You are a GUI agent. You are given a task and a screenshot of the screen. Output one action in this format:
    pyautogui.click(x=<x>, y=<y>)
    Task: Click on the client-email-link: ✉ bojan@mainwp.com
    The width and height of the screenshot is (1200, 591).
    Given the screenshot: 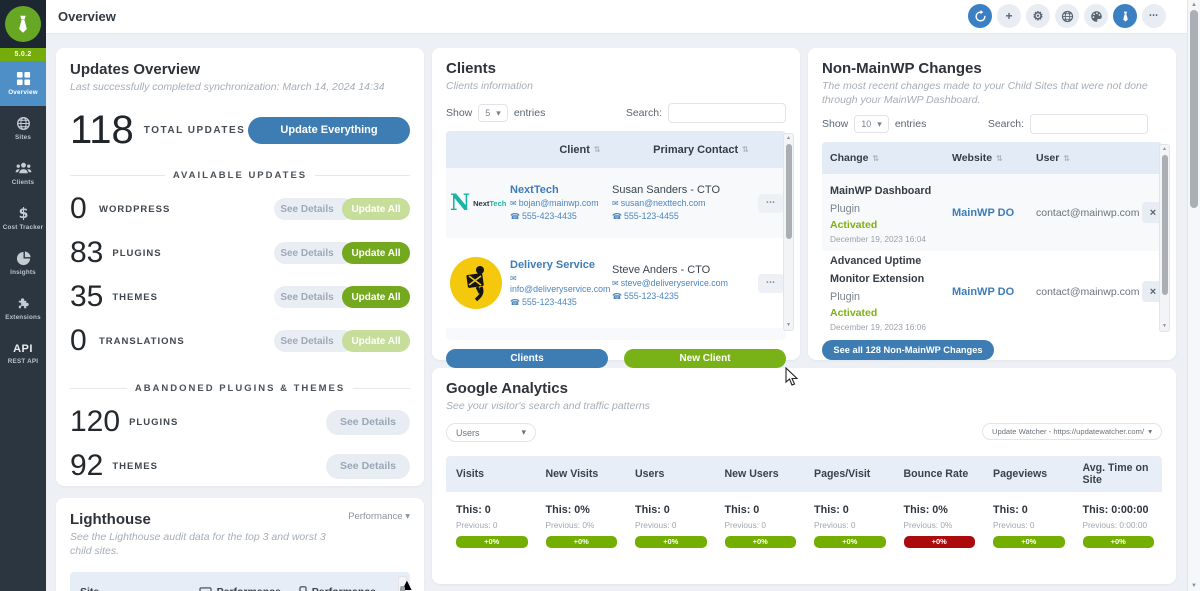 What is the action you would take?
    pyautogui.click(x=554, y=203)
    